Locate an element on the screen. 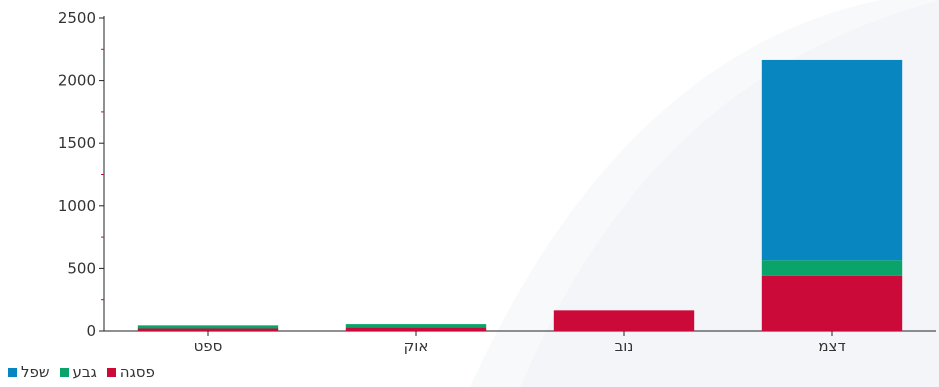  y-tick-label: 0 is located at coordinates (91, 331).